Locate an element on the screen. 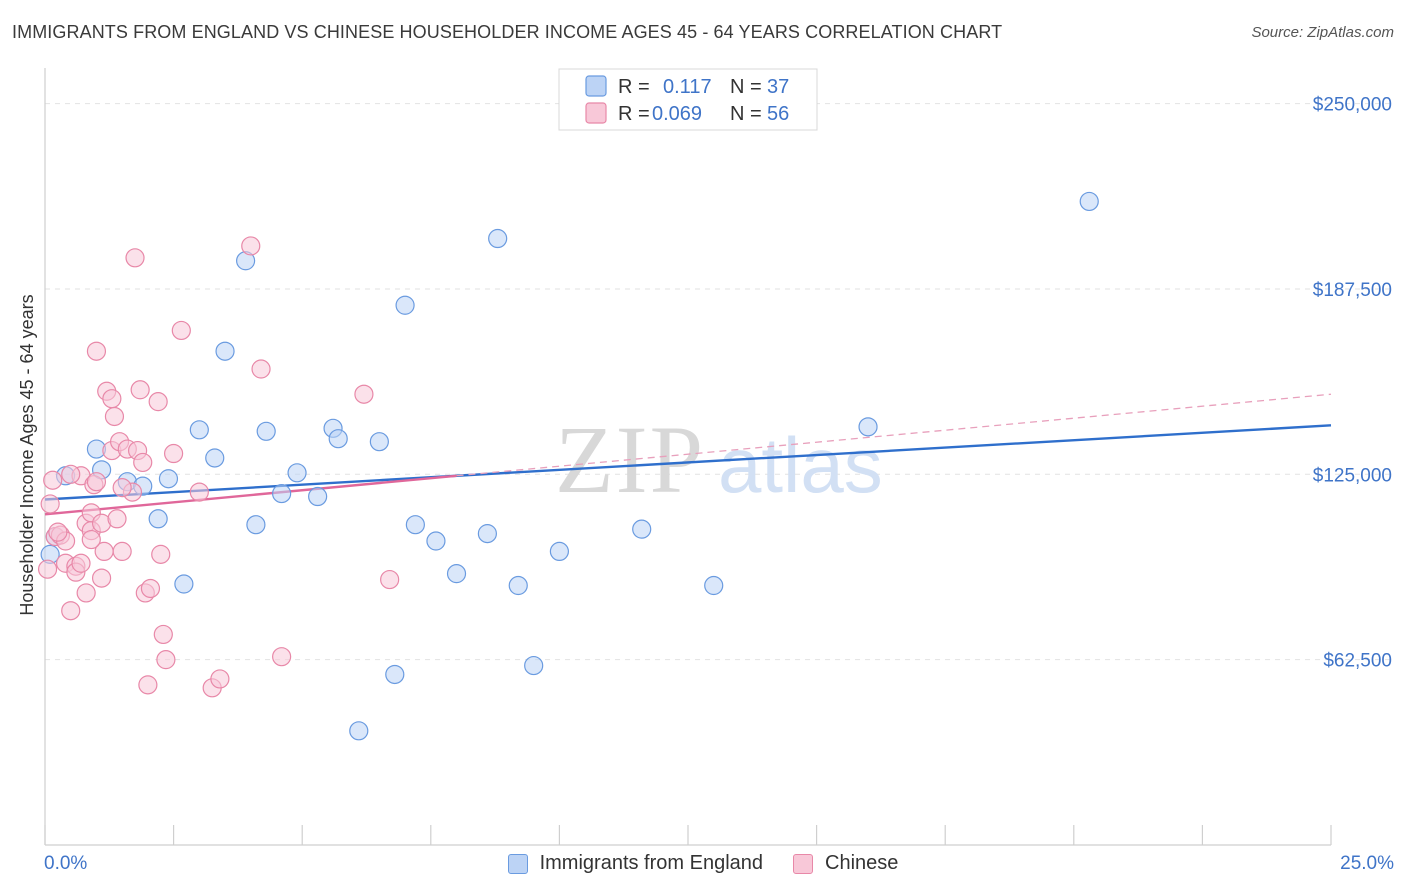  y-tick-label-3: $250,000 is located at coordinates (1352, 105).